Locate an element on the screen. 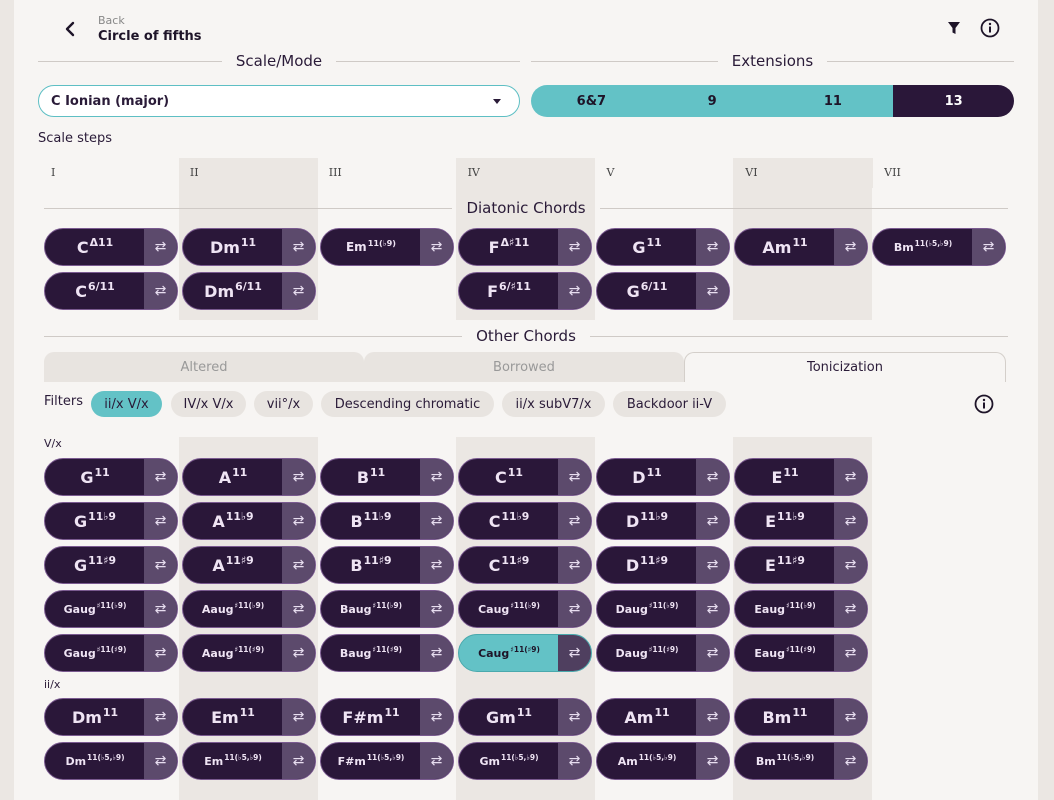 This screenshot has width=1054, height=800. chord-button: Baug ♯11(♯9) ⇄ is located at coordinates (387, 653).